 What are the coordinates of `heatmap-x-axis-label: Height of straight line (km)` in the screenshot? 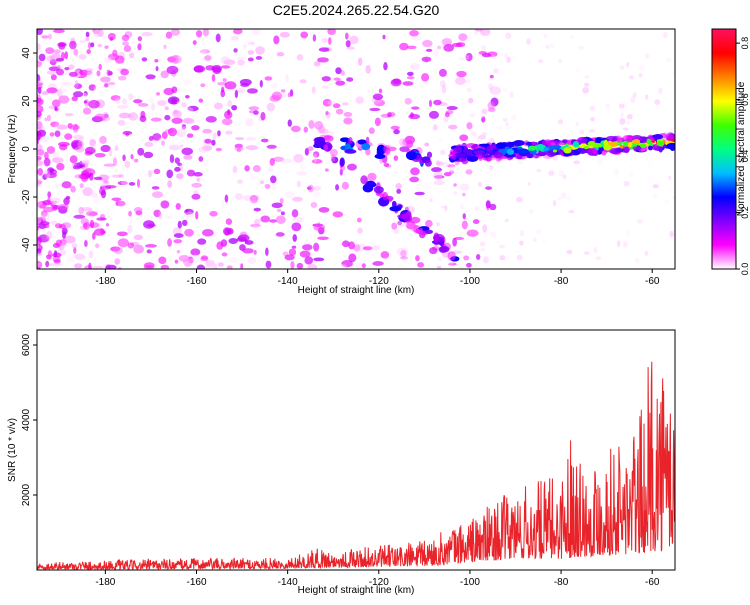 It's located at (356, 290).